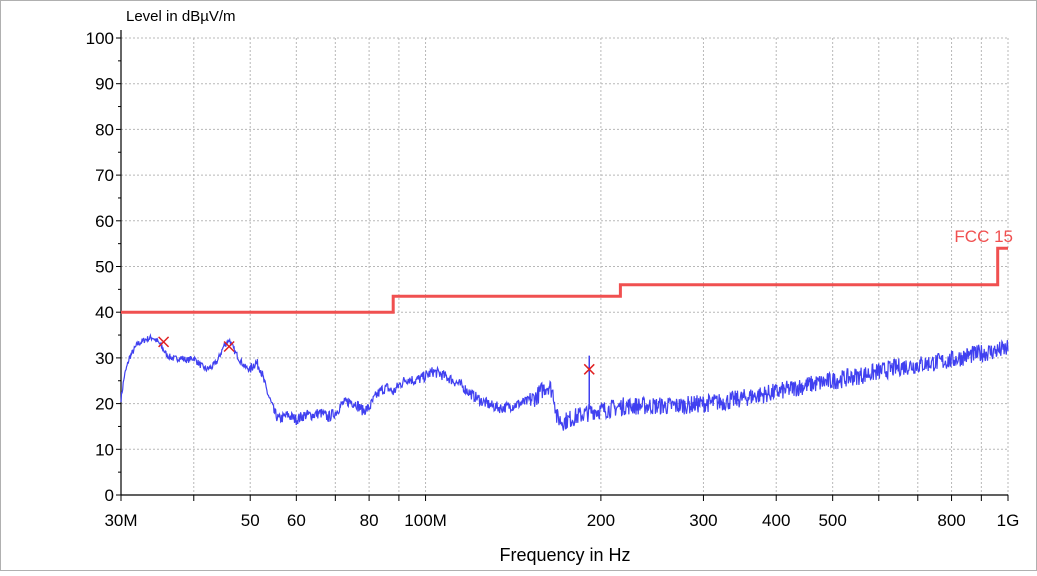 The width and height of the screenshot is (1037, 576). Describe the element at coordinates (104, 84) in the screenshot. I see `y-tick-label: 90` at that location.